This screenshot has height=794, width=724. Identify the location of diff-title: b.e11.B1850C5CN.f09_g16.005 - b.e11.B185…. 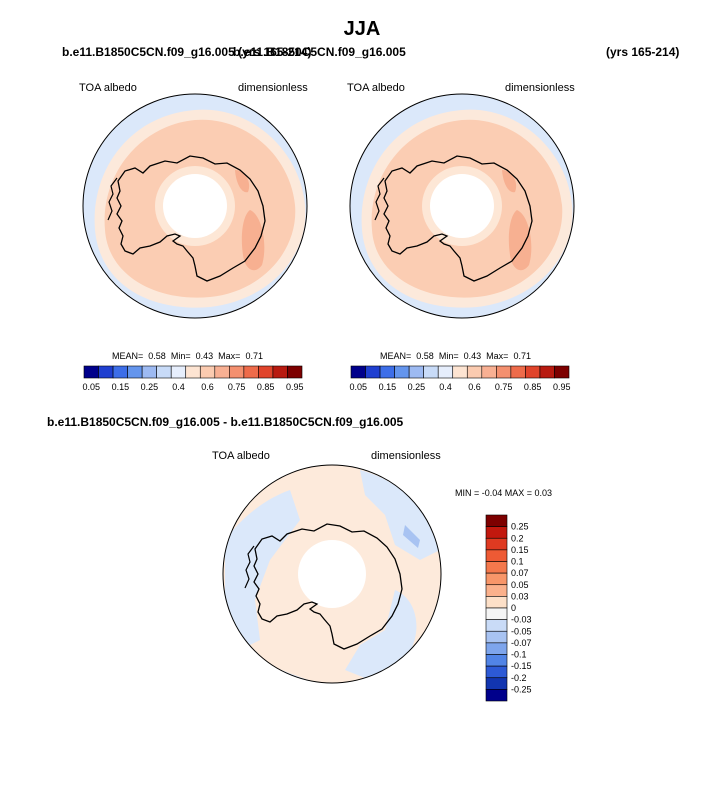
(225, 422).